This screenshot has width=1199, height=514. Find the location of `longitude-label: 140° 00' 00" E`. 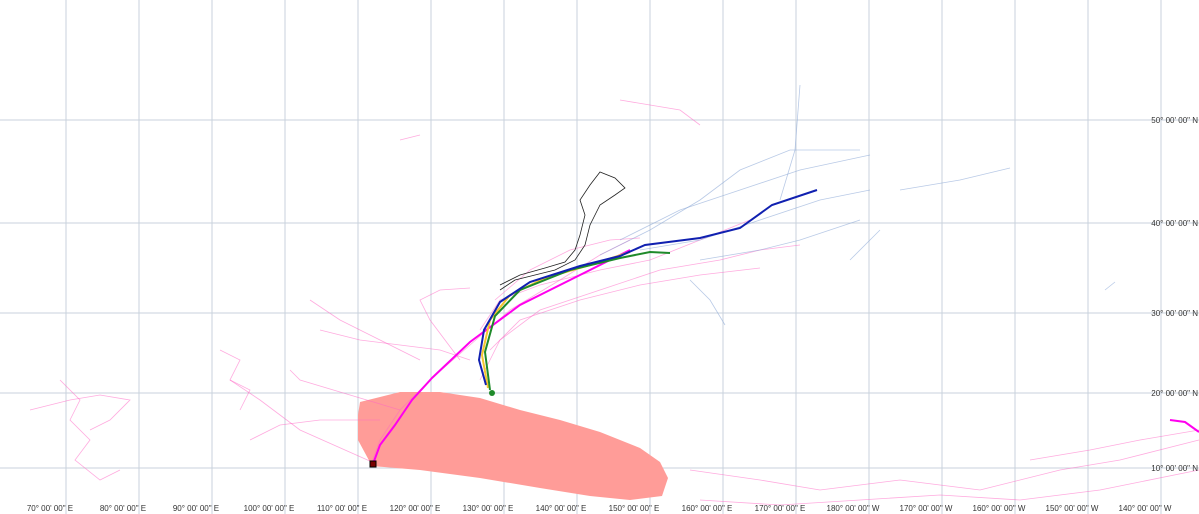

longitude-label: 140° 00' 00" E is located at coordinates (561, 508).